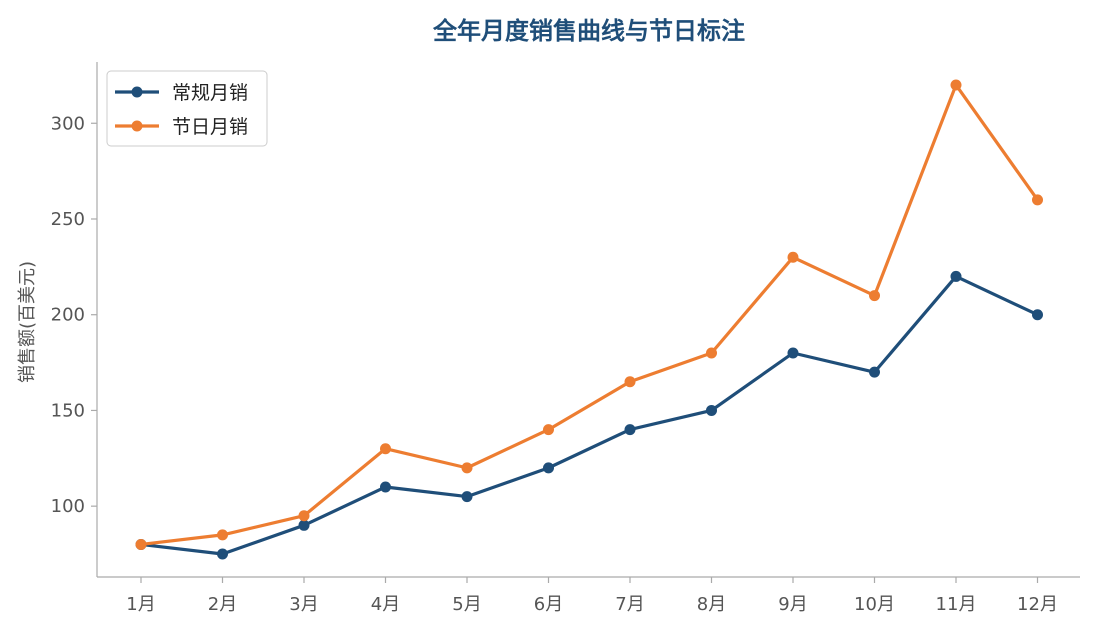 The width and height of the screenshot is (1095, 630). What do you see at coordinates (588, 31) in the screenshot?
I see `chart-title: 全年月度销售曲线与节日标注` at bounding box center [588, 31].